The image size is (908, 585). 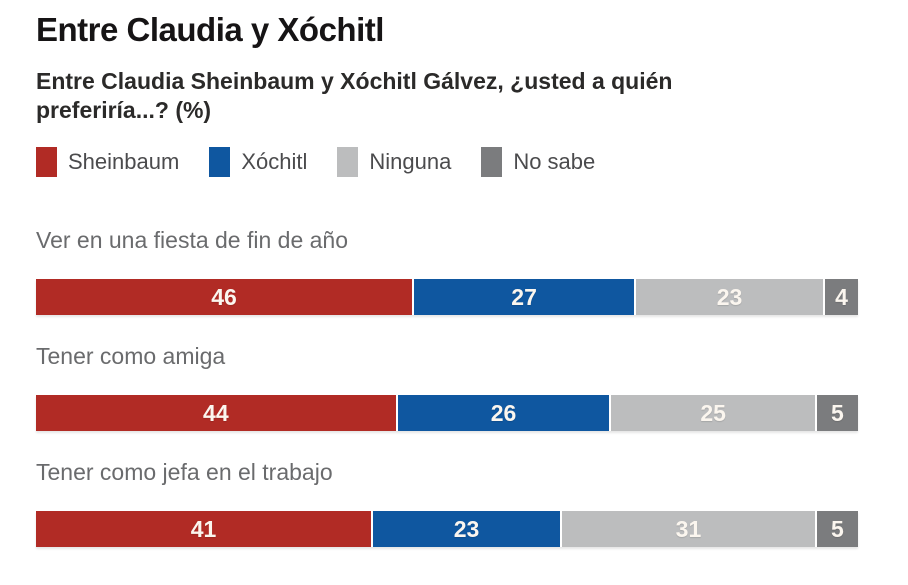 I want to click on stacked-bar: 44 26 25 5, so click(x=447, y=413).